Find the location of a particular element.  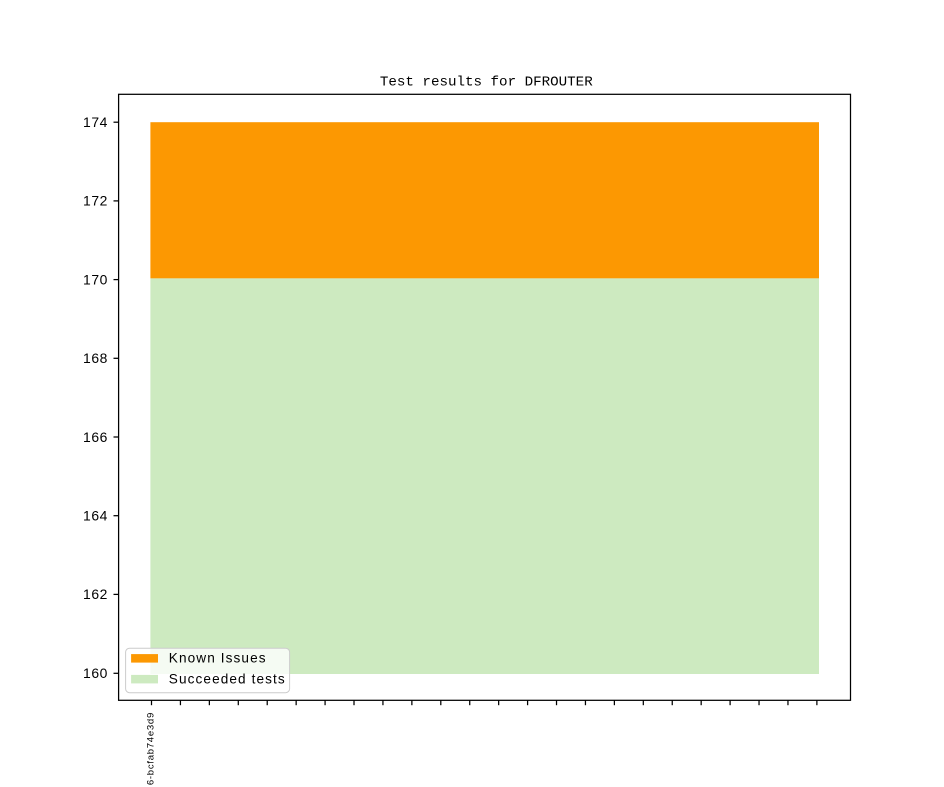

svg-text: Known Issues is located at coordinates (218, 658).